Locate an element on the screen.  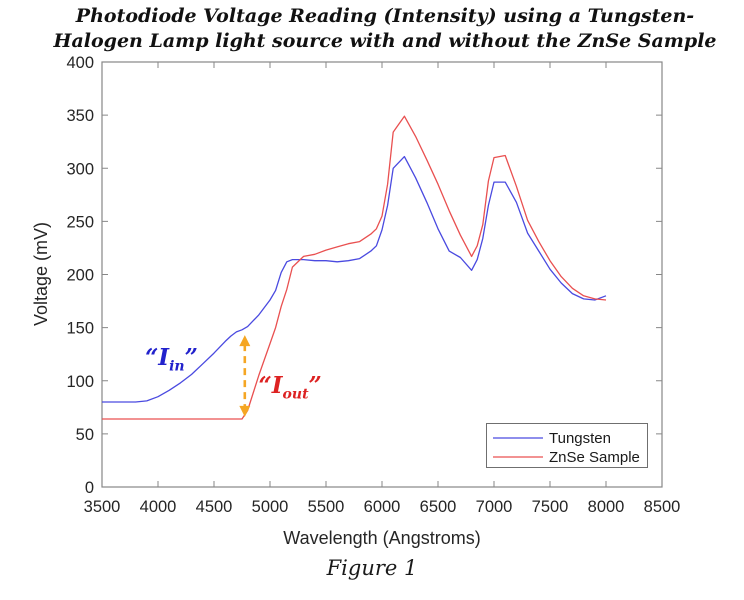
y-tick-label: 250 is located at coordinates (80, 222).